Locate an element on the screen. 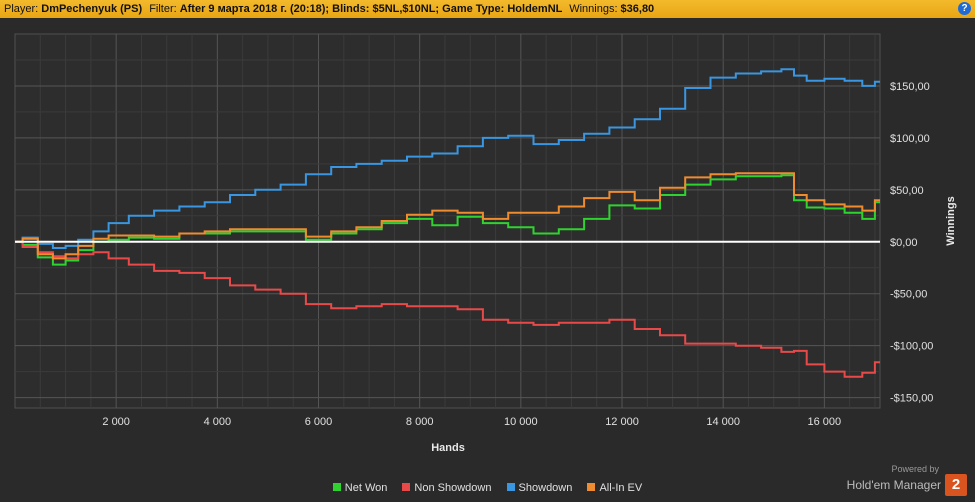  y-tick-label: -$50,00 is located at coordinates (908, 295).